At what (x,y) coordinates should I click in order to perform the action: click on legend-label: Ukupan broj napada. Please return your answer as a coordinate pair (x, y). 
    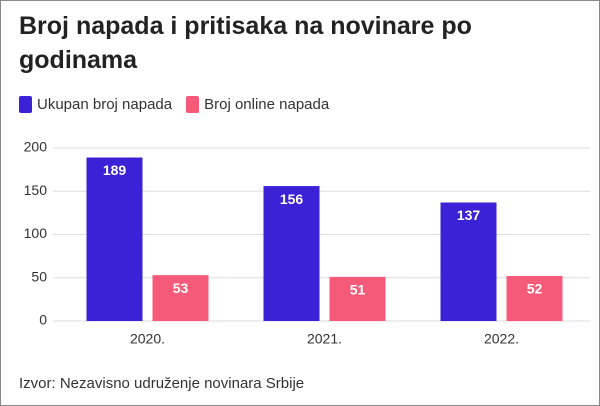
    Looking at the image, I should click on (105, 104).